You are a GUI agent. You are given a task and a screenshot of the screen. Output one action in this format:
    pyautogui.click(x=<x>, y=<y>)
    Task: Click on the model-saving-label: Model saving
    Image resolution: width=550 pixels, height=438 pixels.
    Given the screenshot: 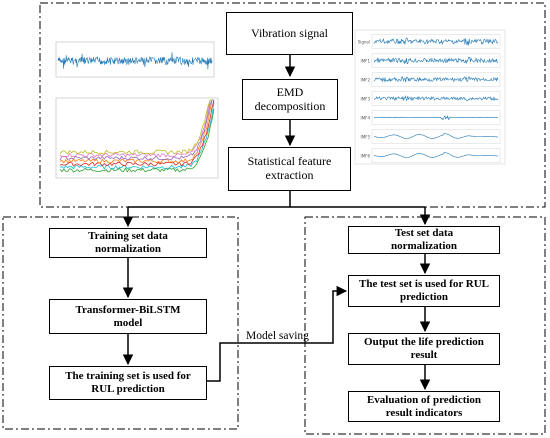 What is the action you would take?
    pyautogui.click(x=277, y=336)
    